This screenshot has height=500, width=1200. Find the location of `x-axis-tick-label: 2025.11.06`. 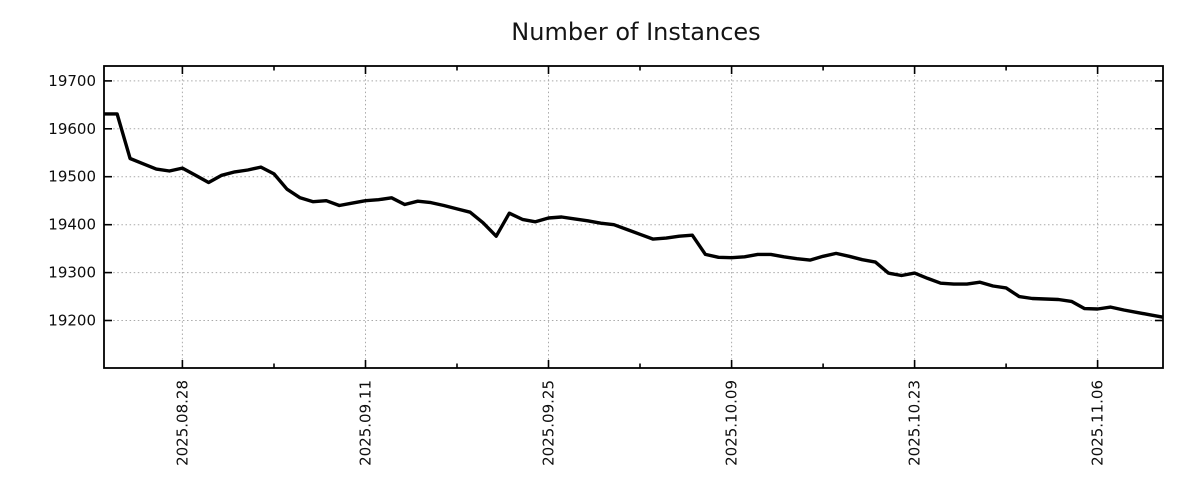

x-axis-tick-label: 2025.11.06 is located at coordinates (1098, 423).